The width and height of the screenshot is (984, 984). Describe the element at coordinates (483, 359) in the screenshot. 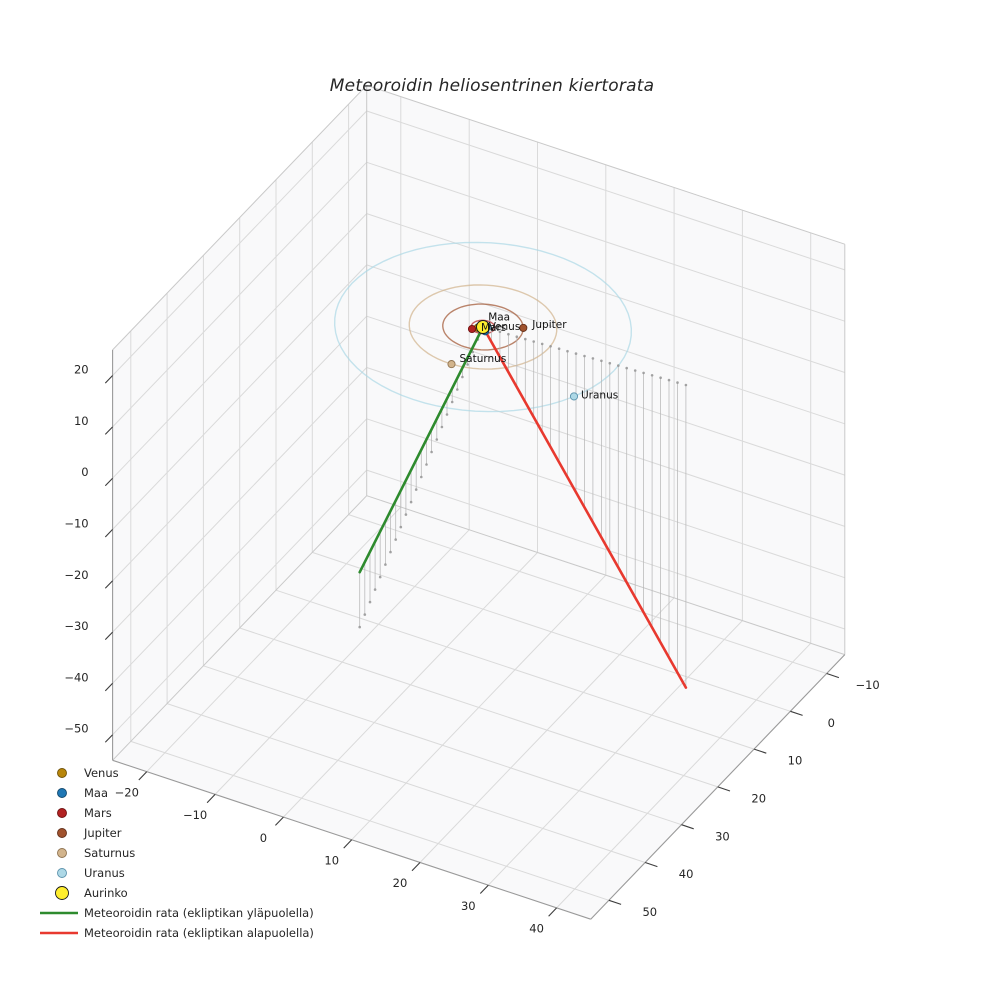

I see `planet-label-saturnus: Saturnus` at that location.